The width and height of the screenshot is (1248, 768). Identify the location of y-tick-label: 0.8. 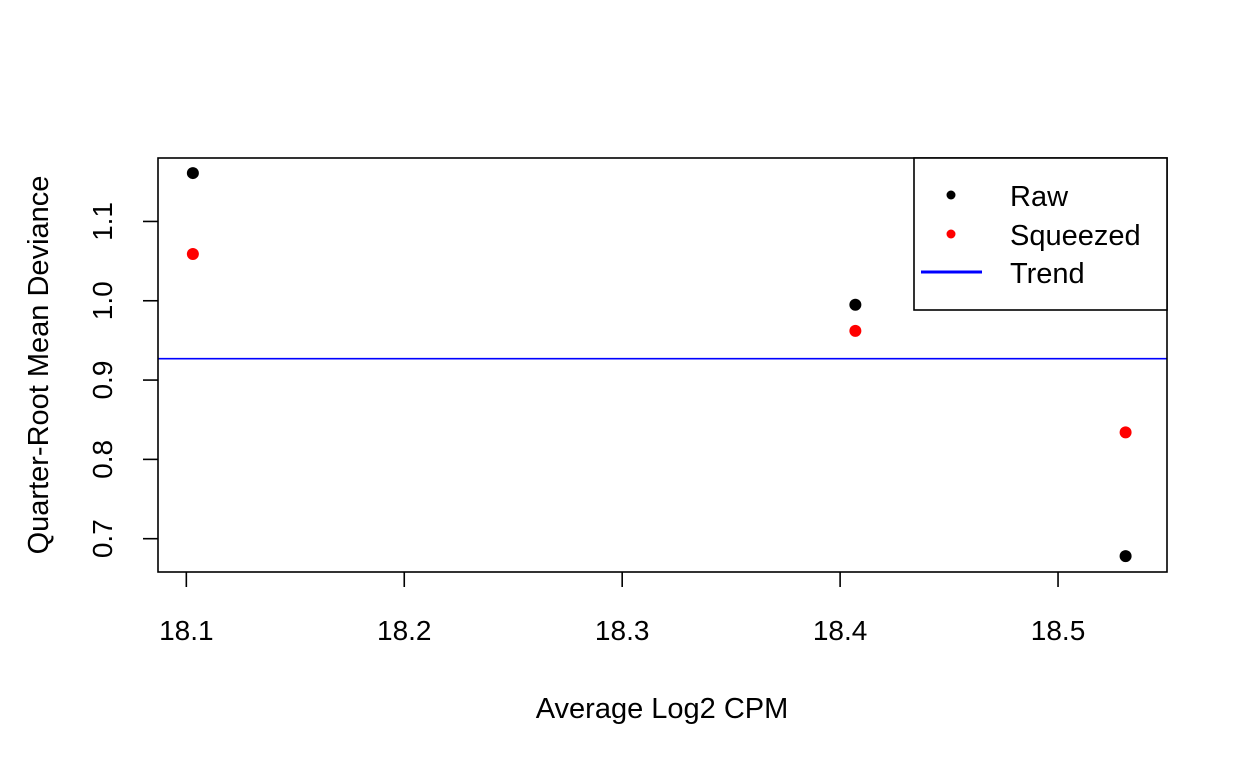
(102, 459).